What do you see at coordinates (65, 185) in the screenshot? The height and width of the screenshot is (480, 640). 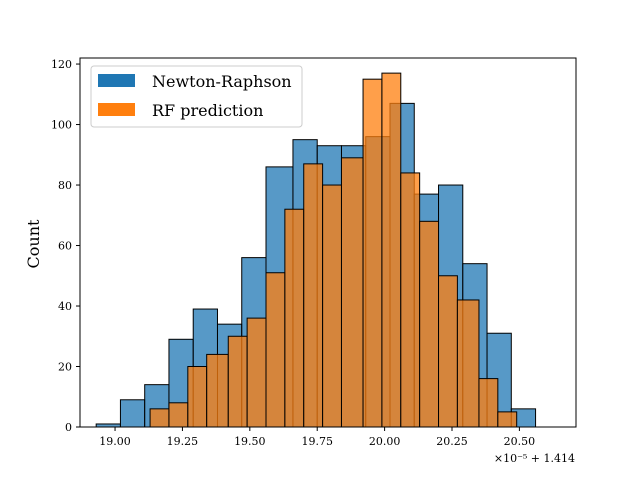 I see `y-tick-label: 80` at bounding box center [65, 185].